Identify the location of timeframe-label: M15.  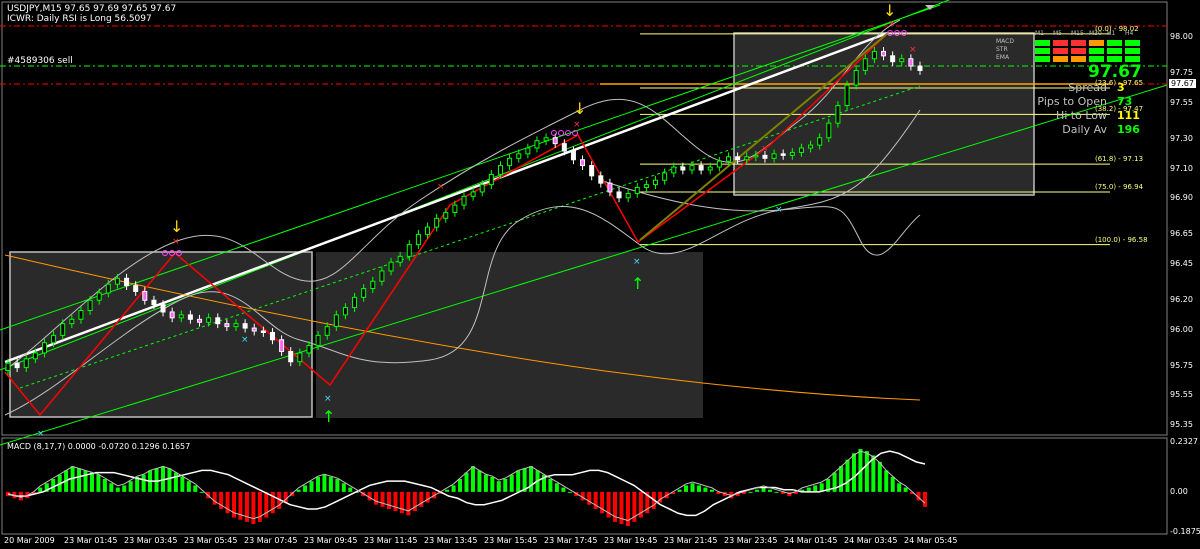
(1077, 33).